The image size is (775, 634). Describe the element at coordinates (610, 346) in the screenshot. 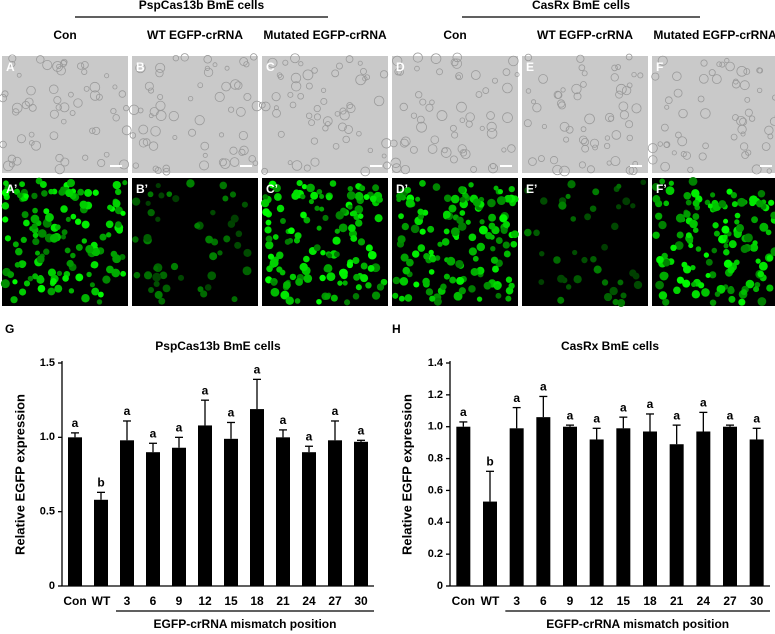

I see `chart-title: CasRx BmE cells` at that location.